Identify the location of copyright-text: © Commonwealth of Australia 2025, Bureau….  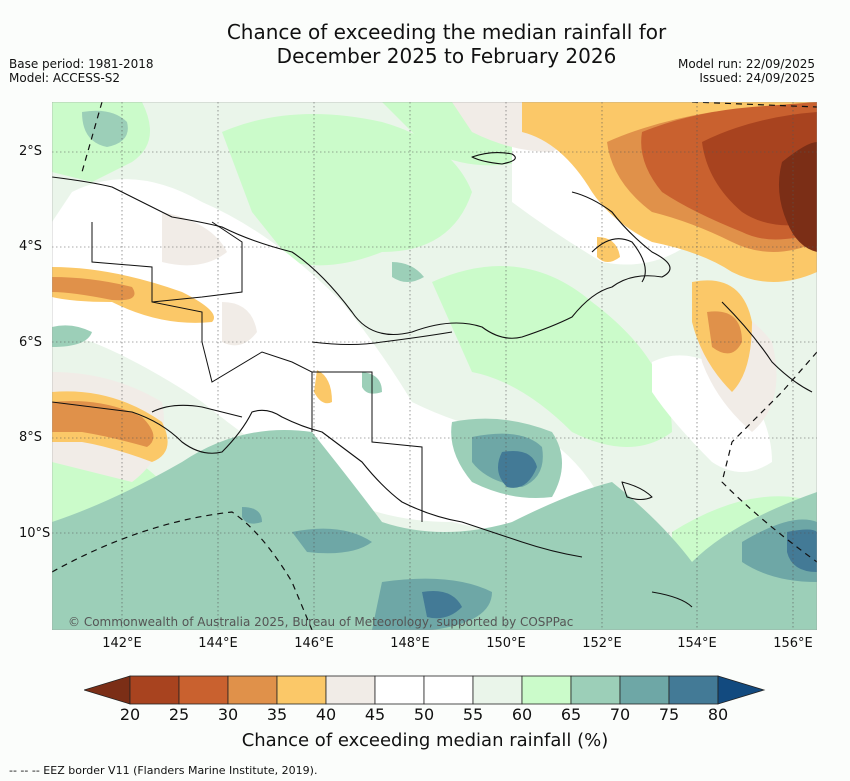
(320, 622).